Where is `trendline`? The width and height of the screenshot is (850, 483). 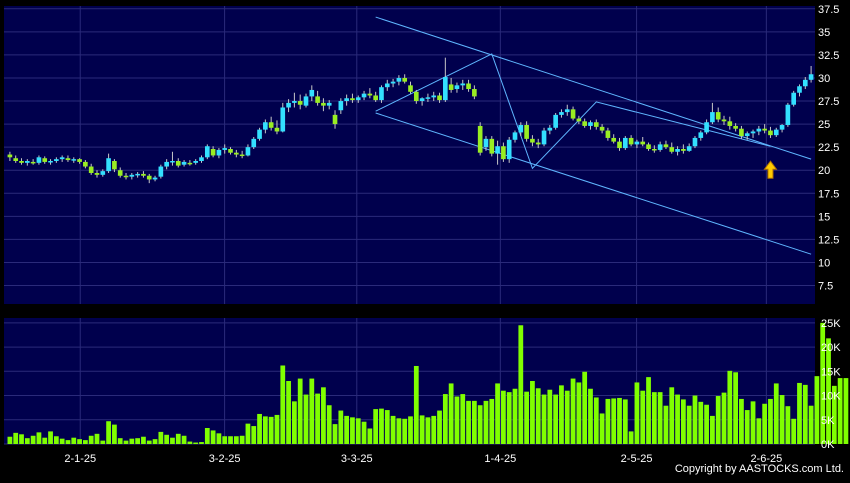
trendline is located at coordinates (573, 111).